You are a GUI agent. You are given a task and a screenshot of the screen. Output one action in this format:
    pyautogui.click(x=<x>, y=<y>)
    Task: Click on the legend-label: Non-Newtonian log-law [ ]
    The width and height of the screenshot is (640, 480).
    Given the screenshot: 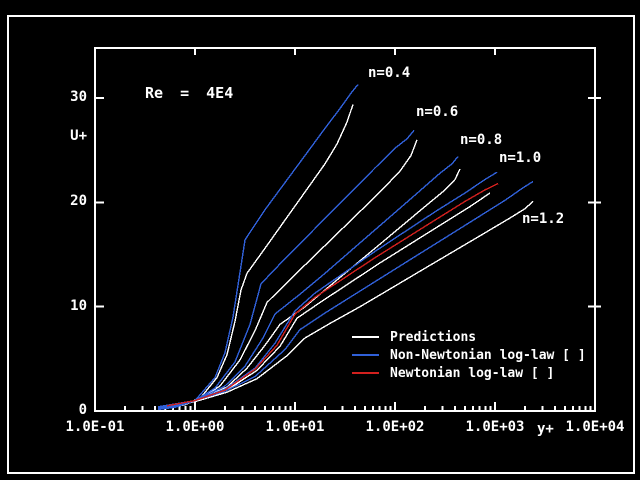 What is the action you would take?
    pyautogui.click(x=488, y=355)
    